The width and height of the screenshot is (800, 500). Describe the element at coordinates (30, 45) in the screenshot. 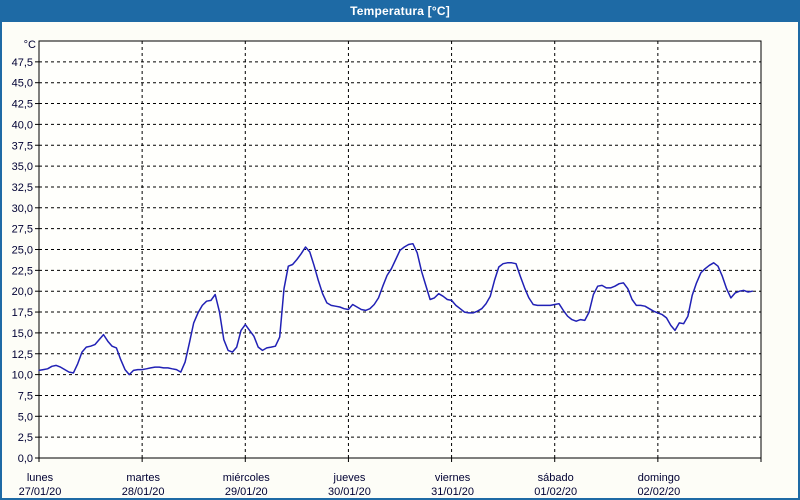

I see `y-axis-unit-label: °C` at that location.